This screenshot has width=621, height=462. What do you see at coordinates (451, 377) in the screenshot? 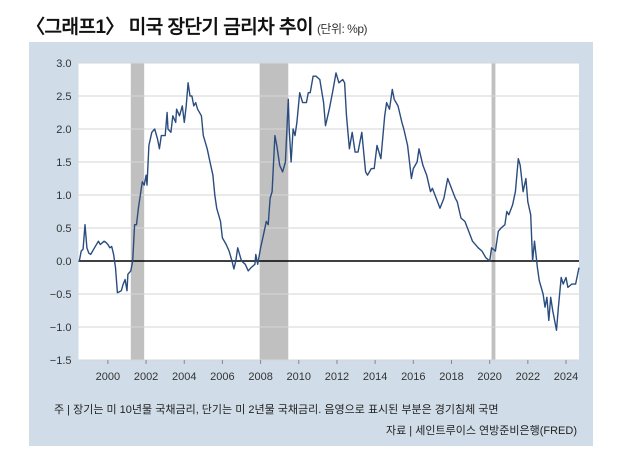
I see `x-tick-label: 2018` at bounding box center [451, 377].